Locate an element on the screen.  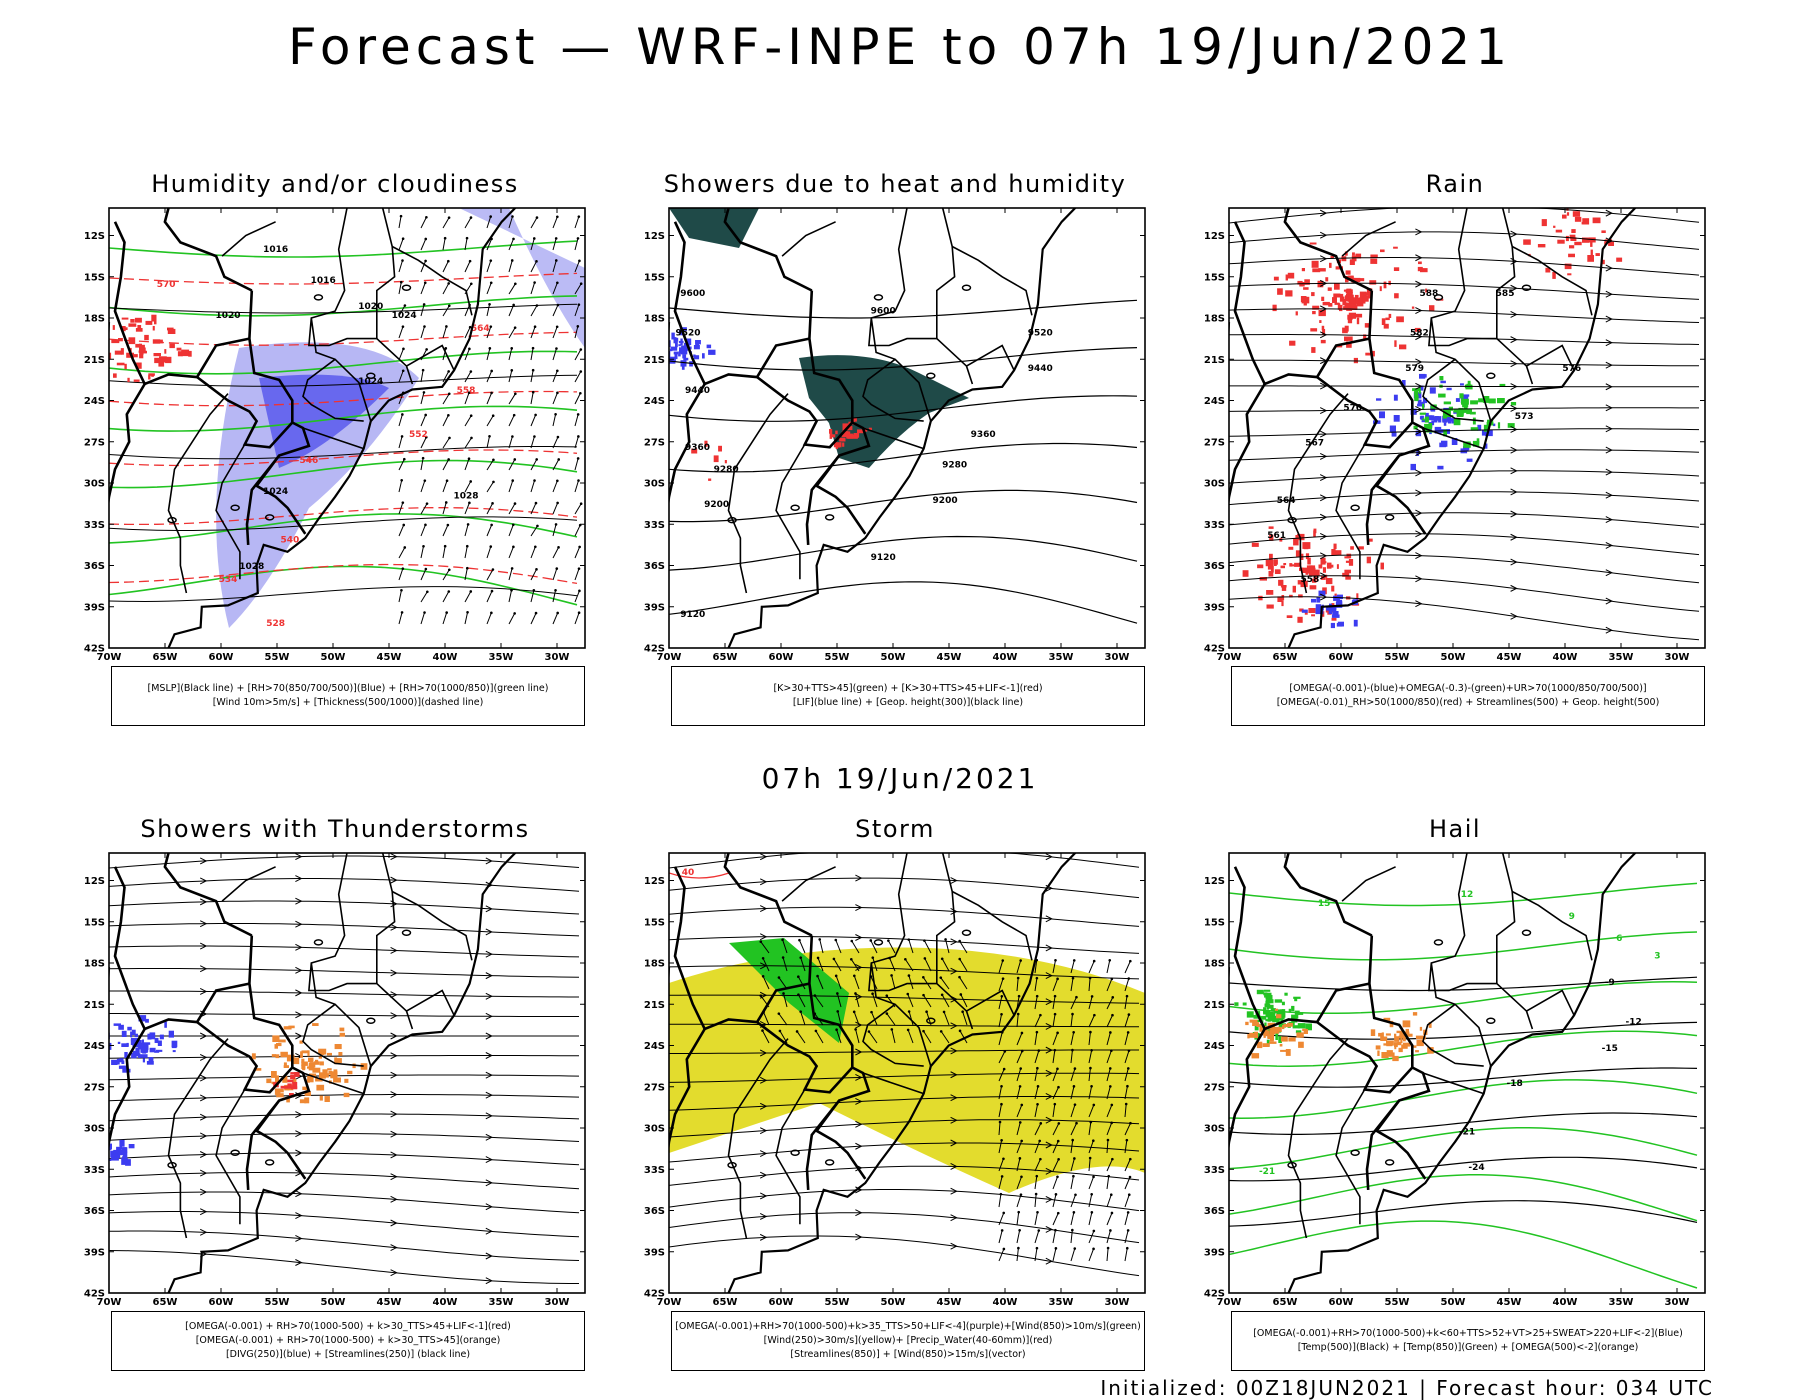
lat-tick-label: 33S is located at coordinates (94, 1170).